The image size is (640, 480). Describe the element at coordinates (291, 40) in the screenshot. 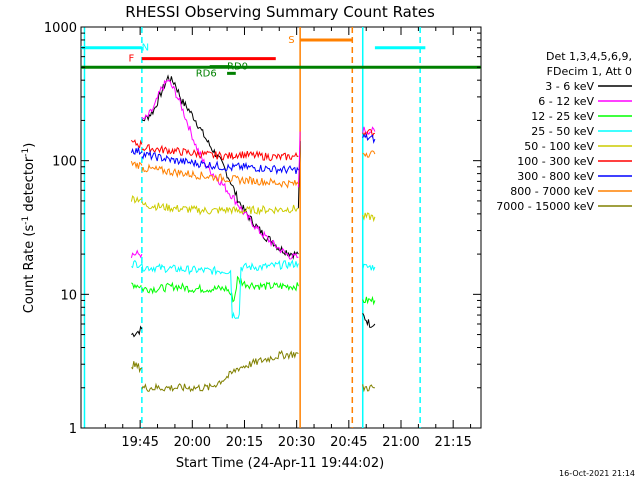

I see `flag-label-3: S` at that location.